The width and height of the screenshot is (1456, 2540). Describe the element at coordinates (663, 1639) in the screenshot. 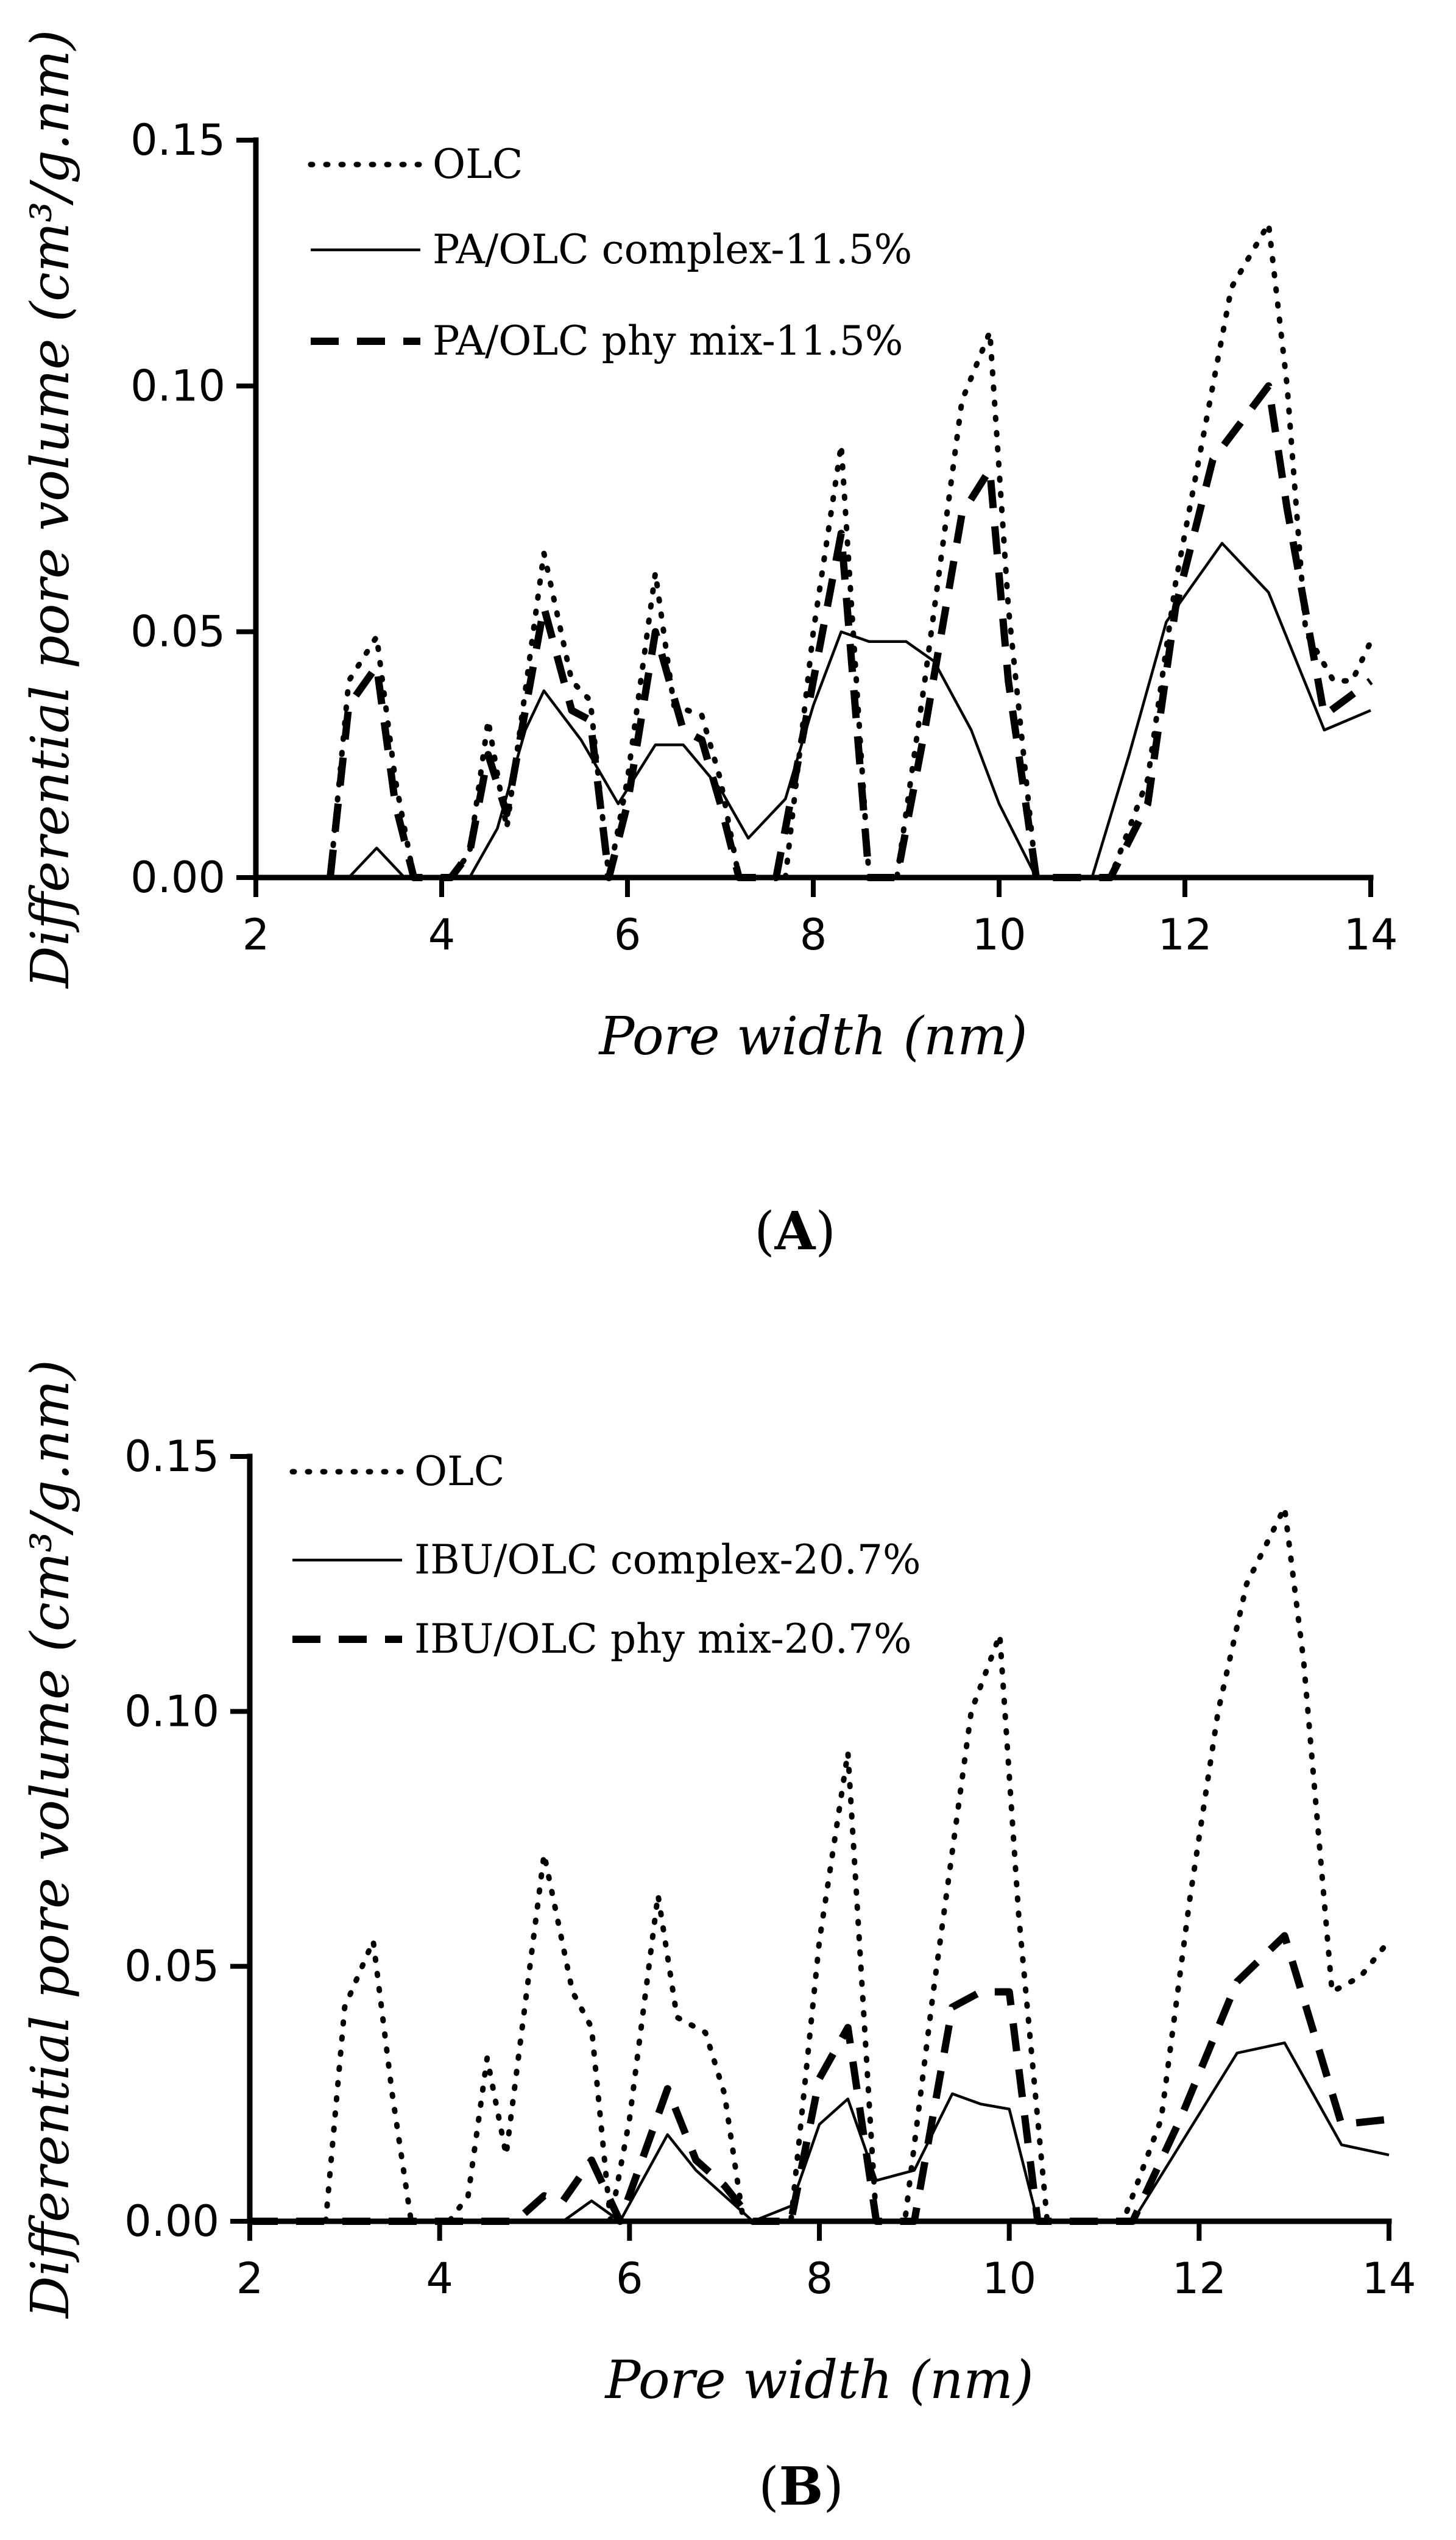

I see `legend-label: IBU/OLC phy mix-20.7%` at that location.